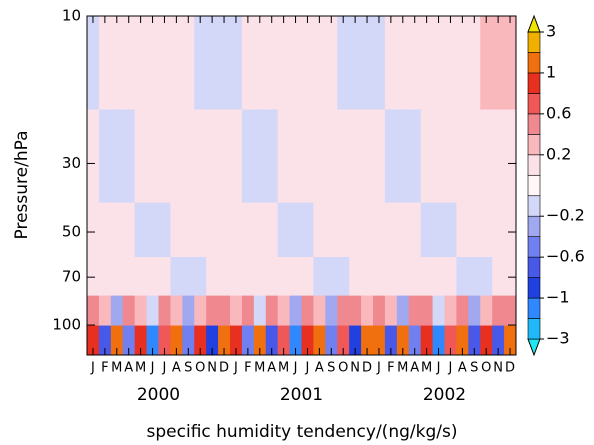 This screenshot has width=594, height=445. What do you see at coordinates (558, 338) in the screenshot?
I see `colorbar-label: −3` at bounding box center [558, 338].